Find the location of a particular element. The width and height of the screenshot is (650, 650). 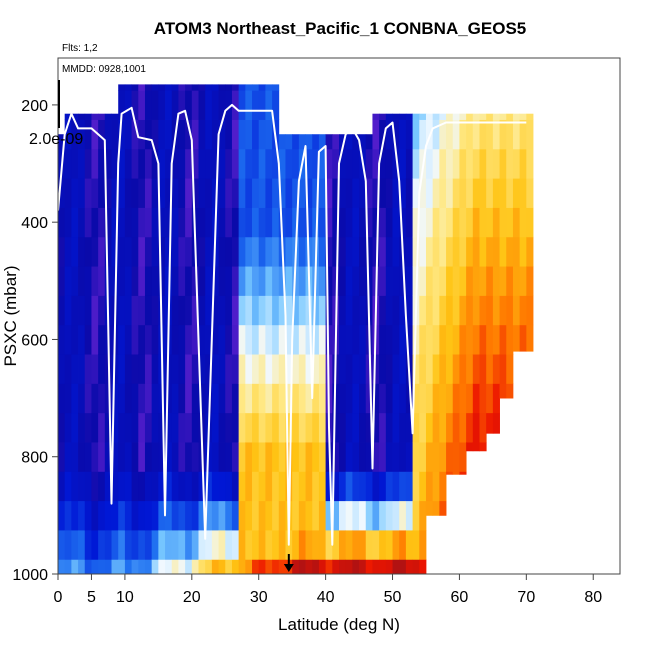

x-tick-label: 10 is located at coordinates (125, 597).